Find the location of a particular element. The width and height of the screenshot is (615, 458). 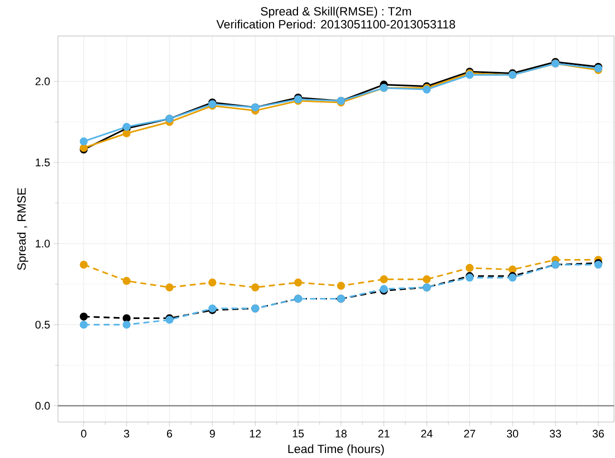

y-tick-label: 0.0 is located at coordinates (42, 406).